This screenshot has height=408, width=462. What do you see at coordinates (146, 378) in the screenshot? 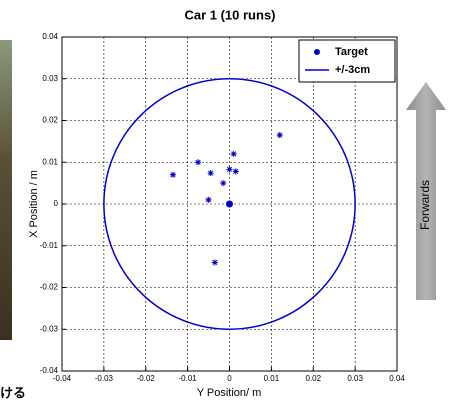
I see `x-tick-label: -0.02` at bounding box center [146, 378].